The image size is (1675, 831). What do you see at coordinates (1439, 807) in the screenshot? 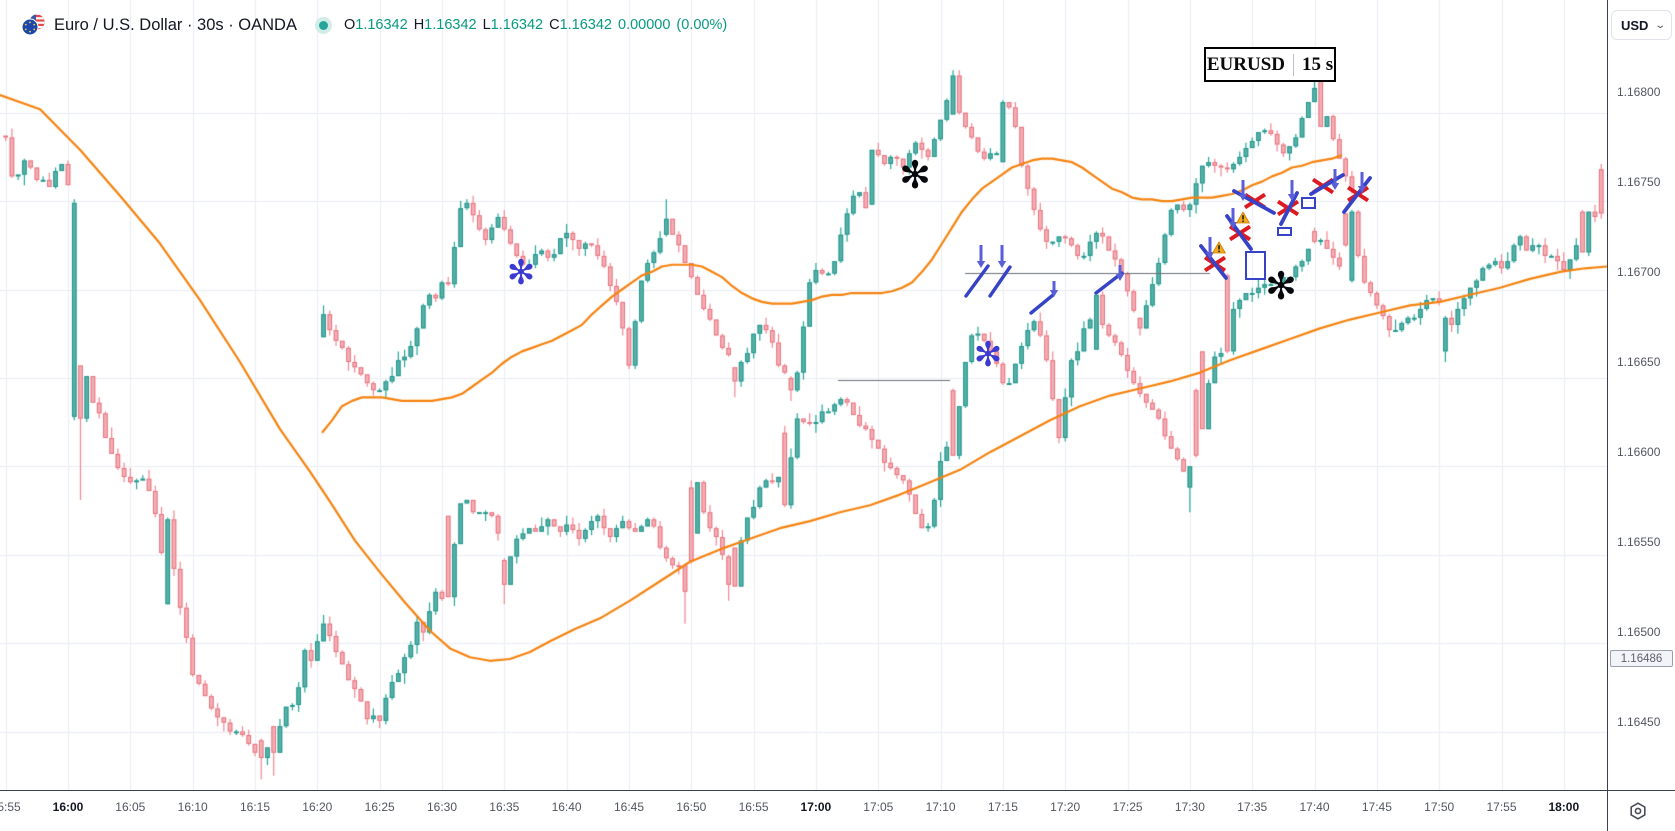
I see `time-tick-label: 17:50` at bounding box center [1439, 807].